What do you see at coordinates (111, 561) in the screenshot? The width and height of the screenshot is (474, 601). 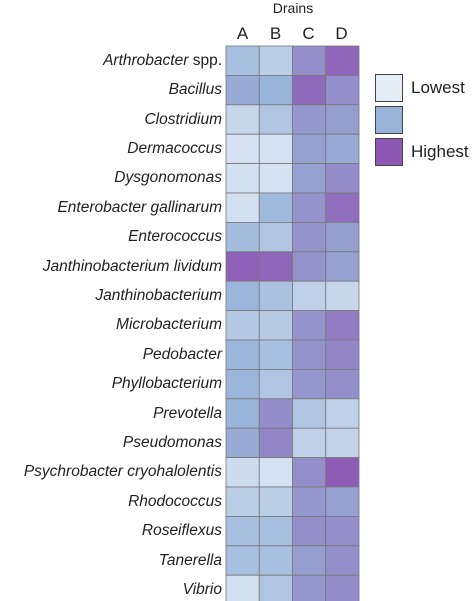 I see `row-label: Tanerella` at bounding box center [111, 561].